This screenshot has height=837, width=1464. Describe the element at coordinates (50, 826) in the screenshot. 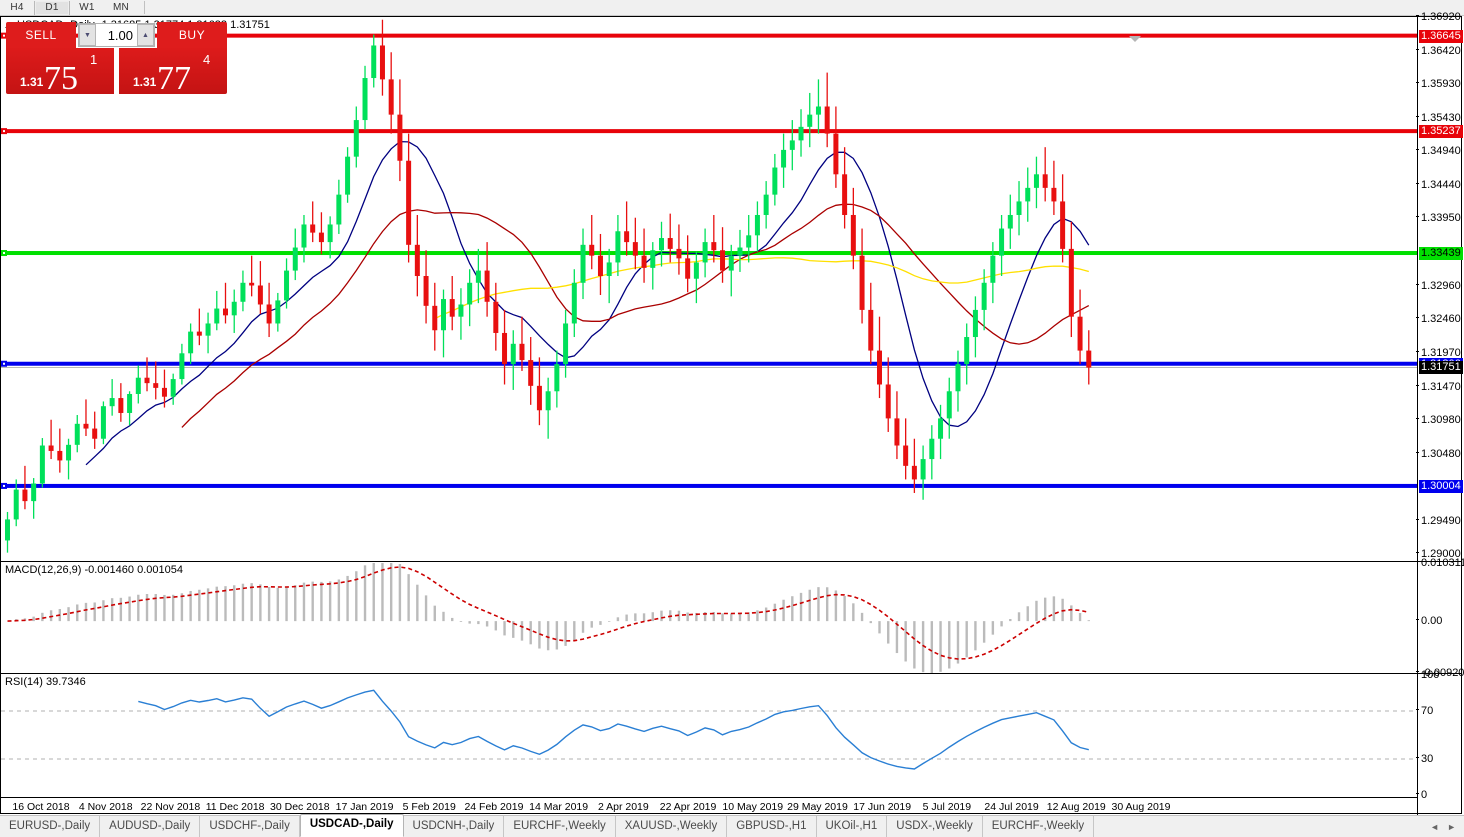

I see `chart-tab: EURUSD-,Daily` at that location.